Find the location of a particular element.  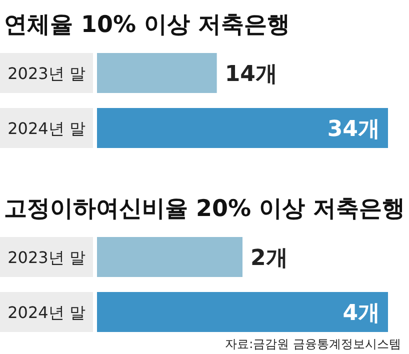

value-label: 14개 is located at coordinates (251, 74).